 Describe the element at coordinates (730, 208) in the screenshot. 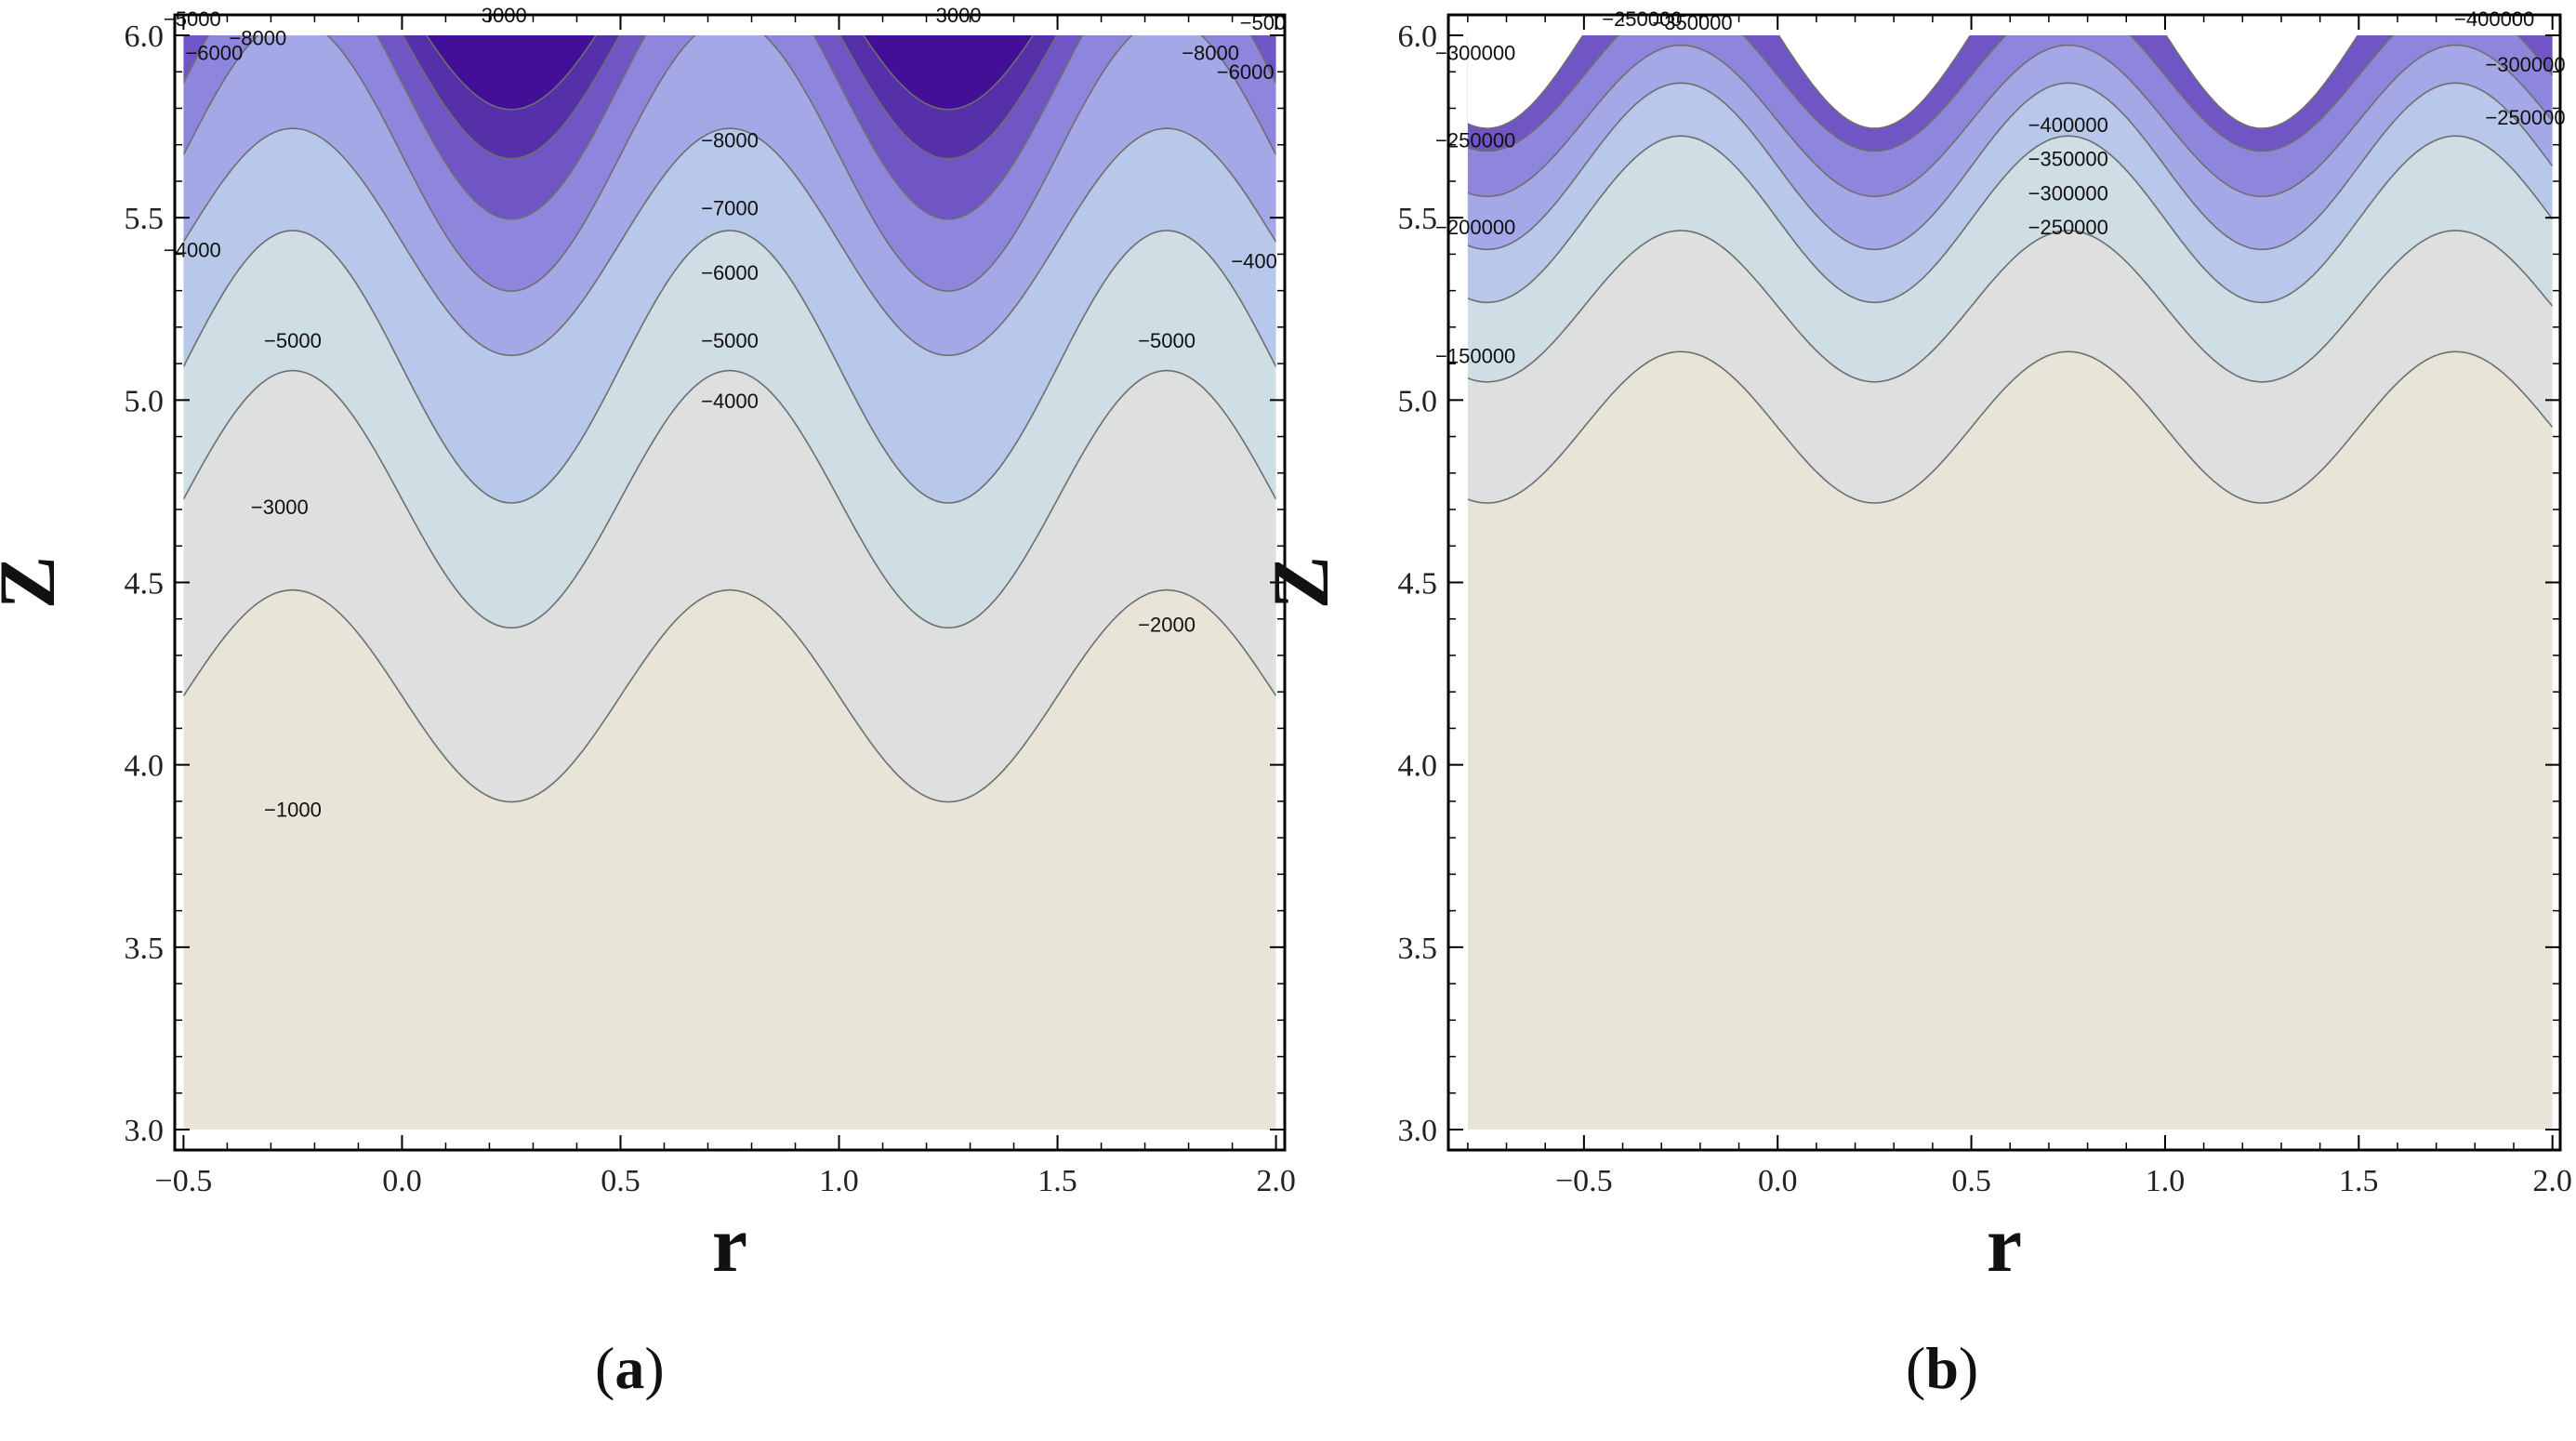

I see `contour-label: −7000` at that location.